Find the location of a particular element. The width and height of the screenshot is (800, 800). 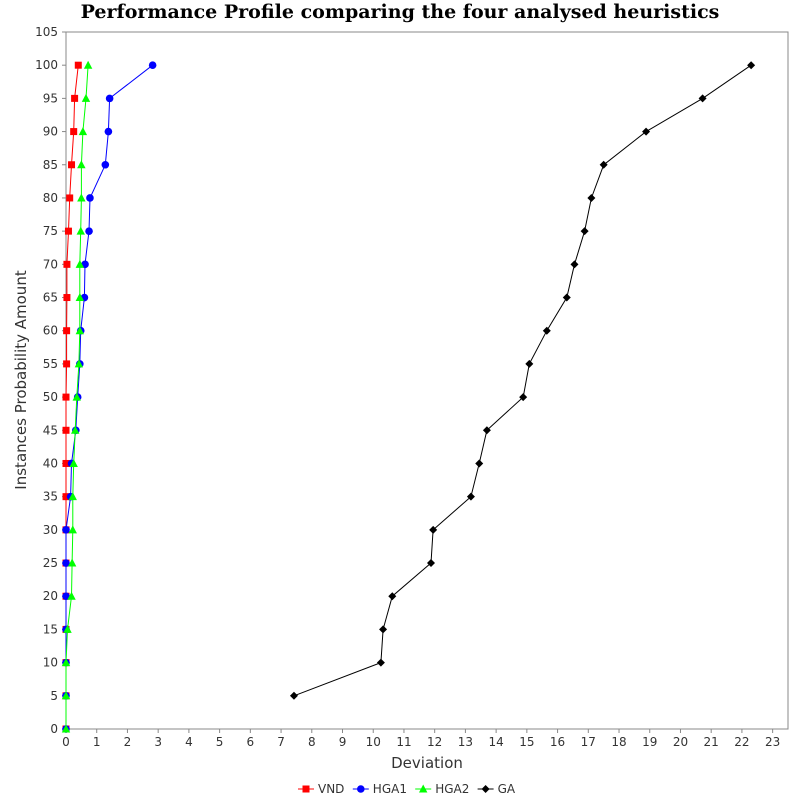

legend-marker-hga2 is located at coordinates (423, 788).